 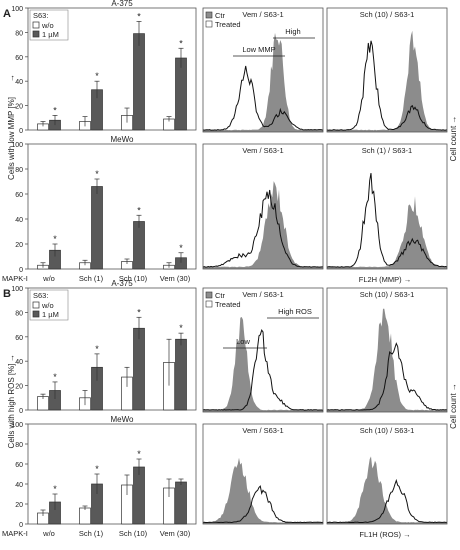 What do you see at coordinates (50, 314) in the screenshot?
I see `legend-label-1um: 1 µM` at bounding box center [50, 314].